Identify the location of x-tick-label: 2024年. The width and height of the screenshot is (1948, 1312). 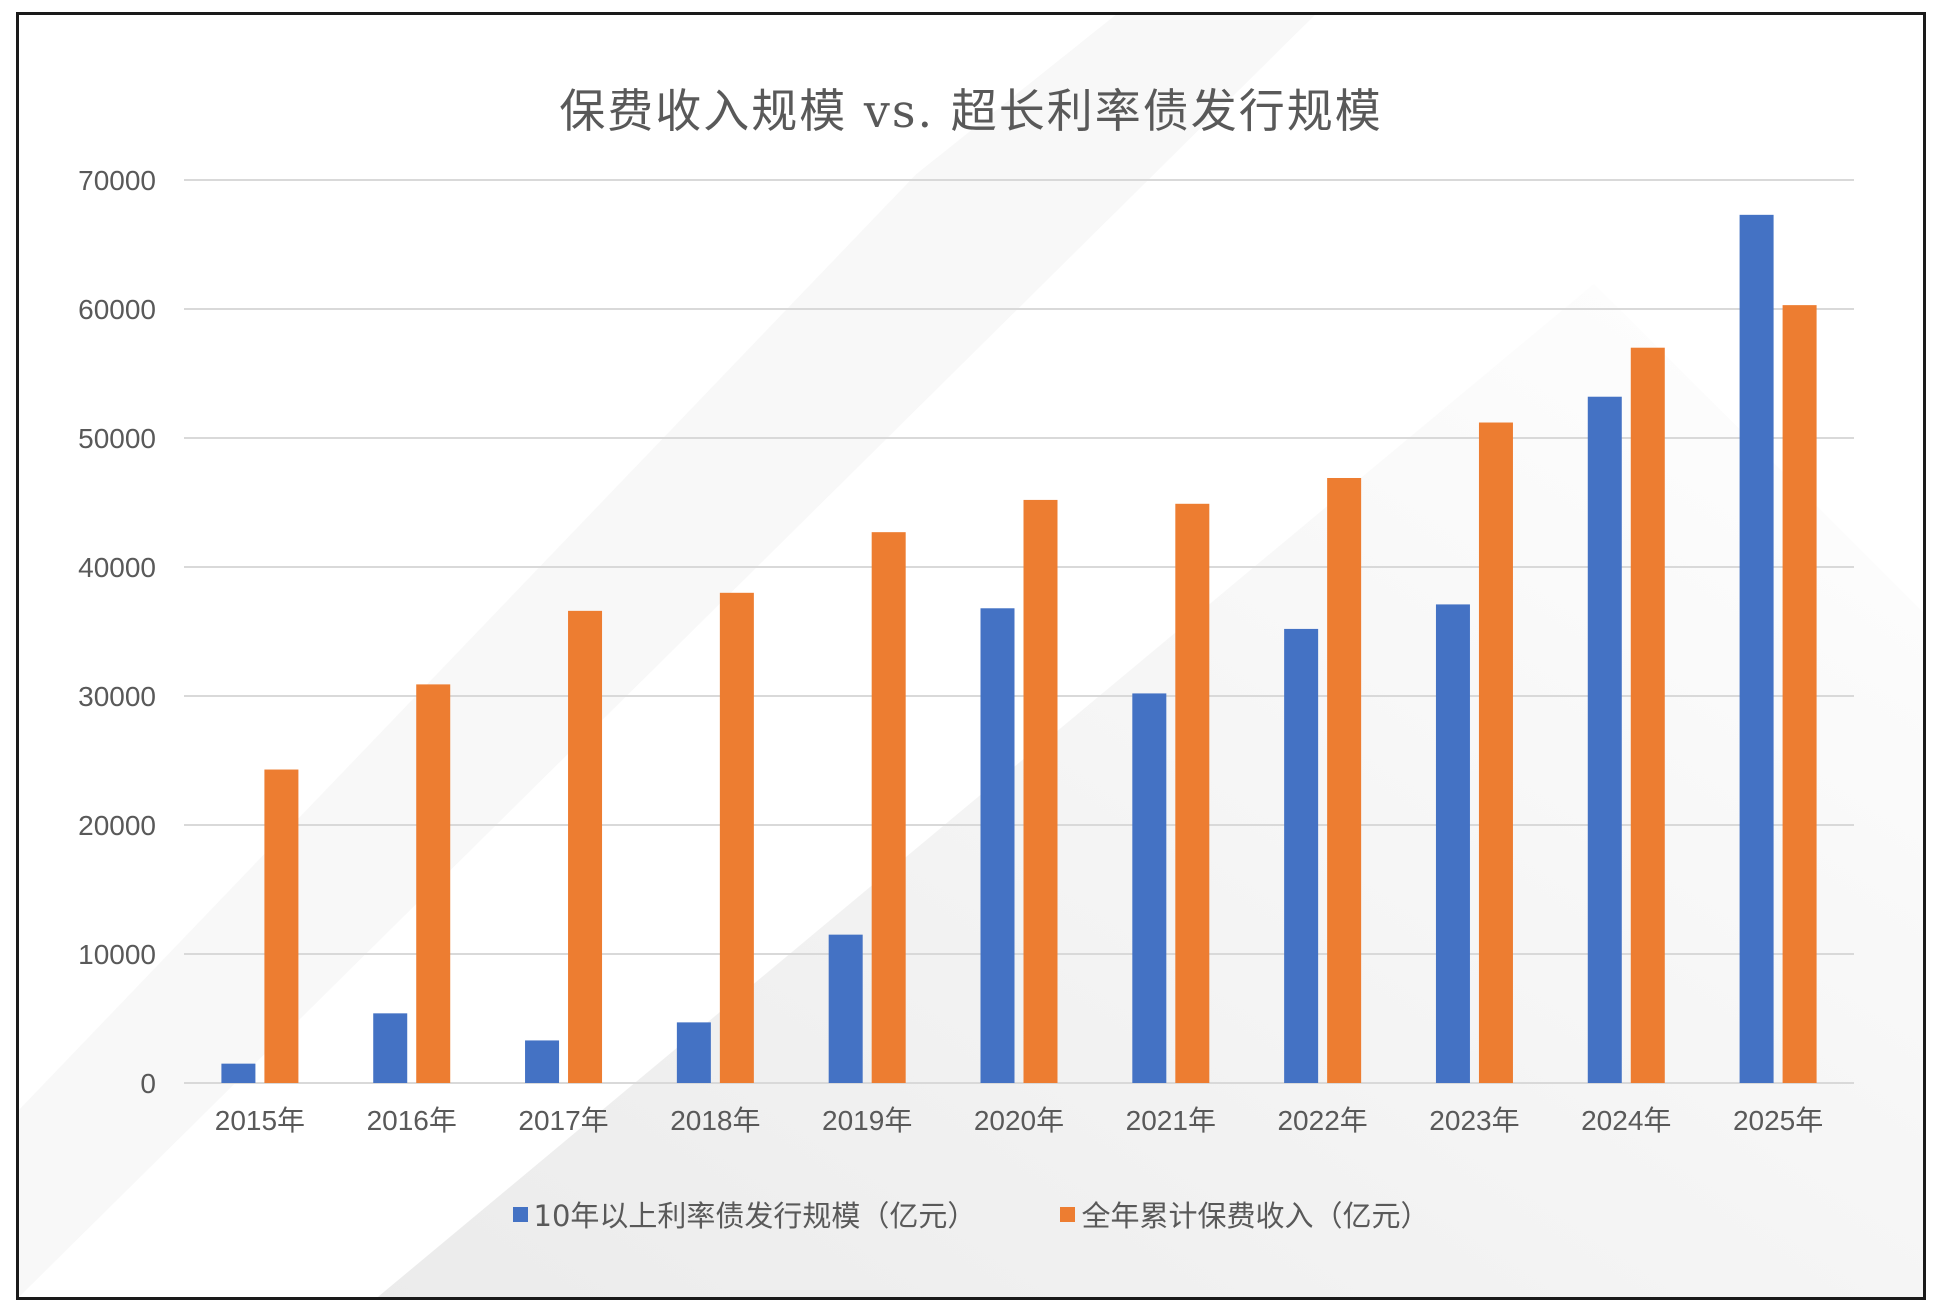
(1626, 1120).